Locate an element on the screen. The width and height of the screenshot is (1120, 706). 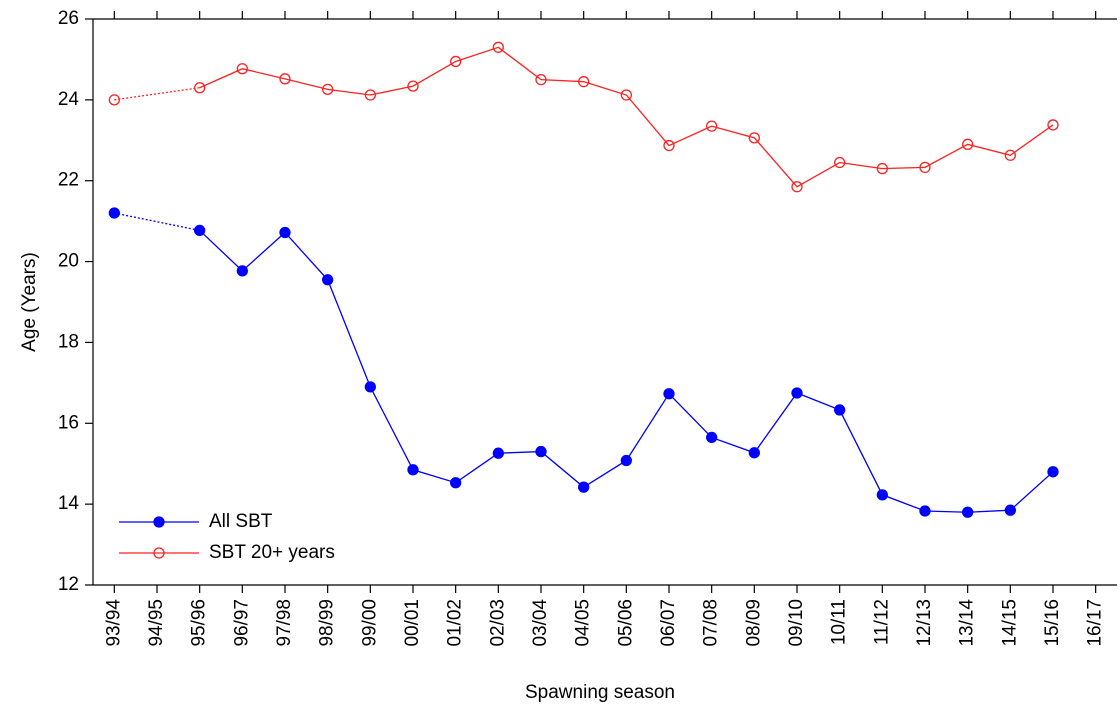
y-tick-label: 18 is located at coordinates (68, 341).